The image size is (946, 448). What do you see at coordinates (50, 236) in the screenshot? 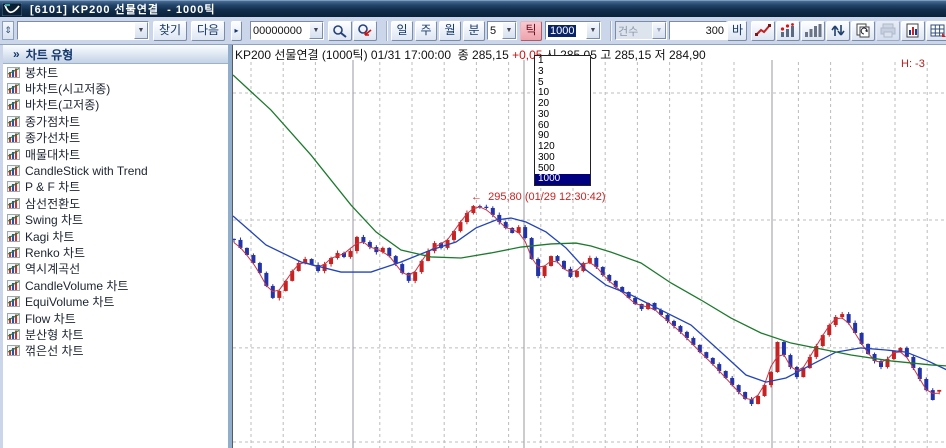
I see `sidebar-item-label: Kagi 차트` at bounding box center [50, 236].